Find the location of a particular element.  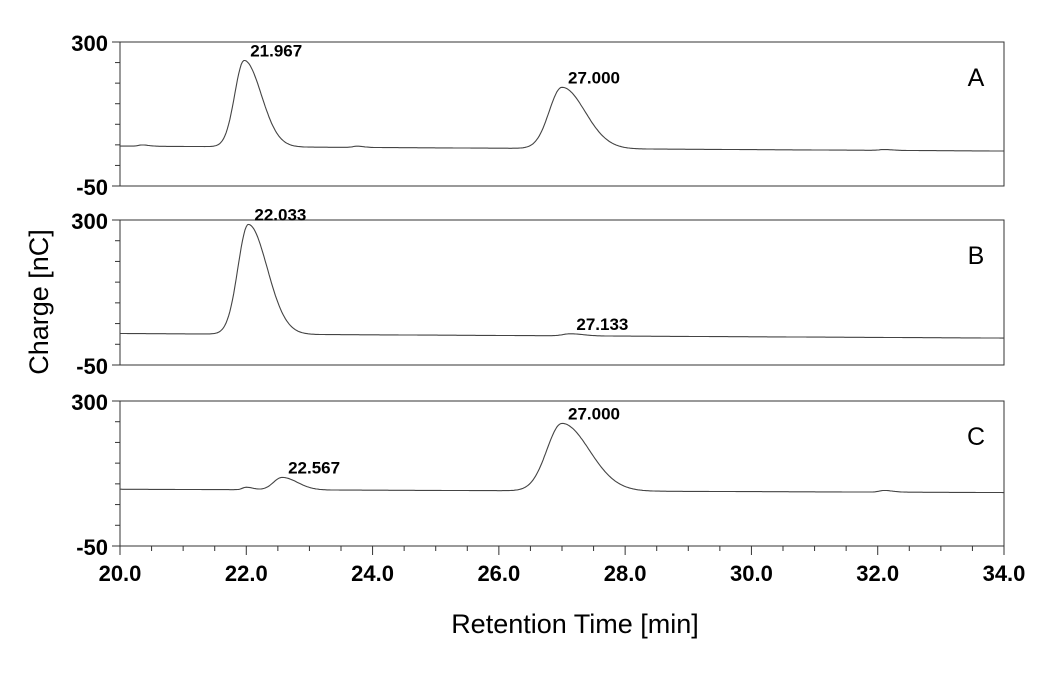

peak-label: 27.133 is located at coordinates (602, 324).